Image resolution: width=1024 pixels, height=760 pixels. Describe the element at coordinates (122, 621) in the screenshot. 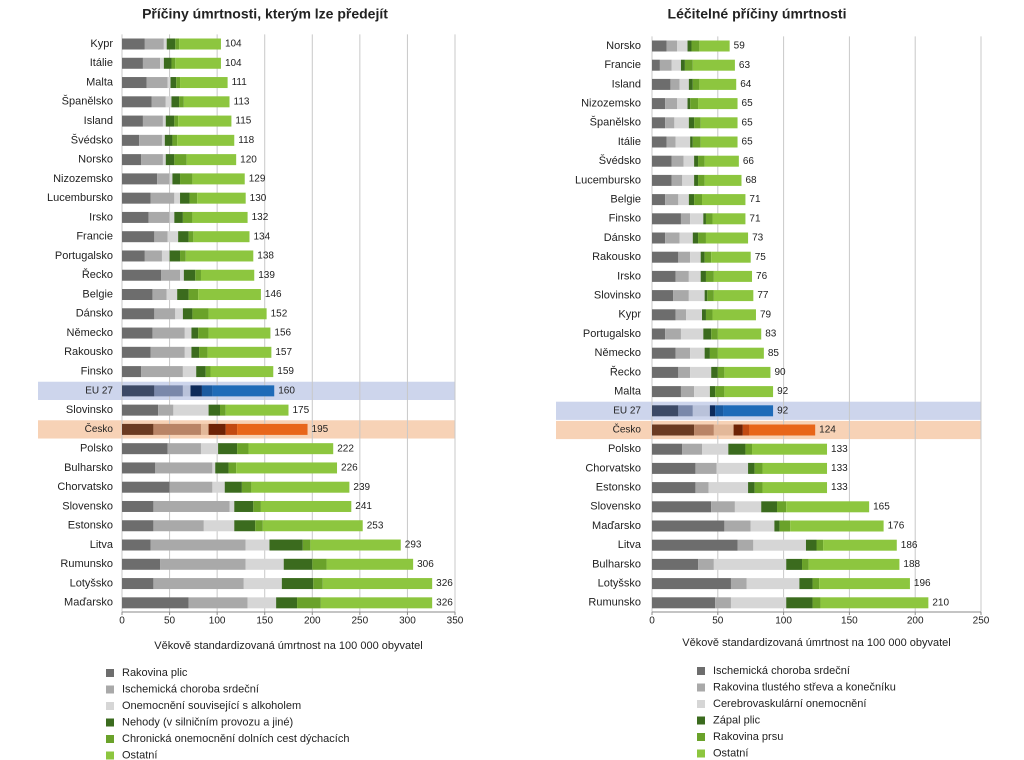

I see `x-tick-label: 0` at that location.